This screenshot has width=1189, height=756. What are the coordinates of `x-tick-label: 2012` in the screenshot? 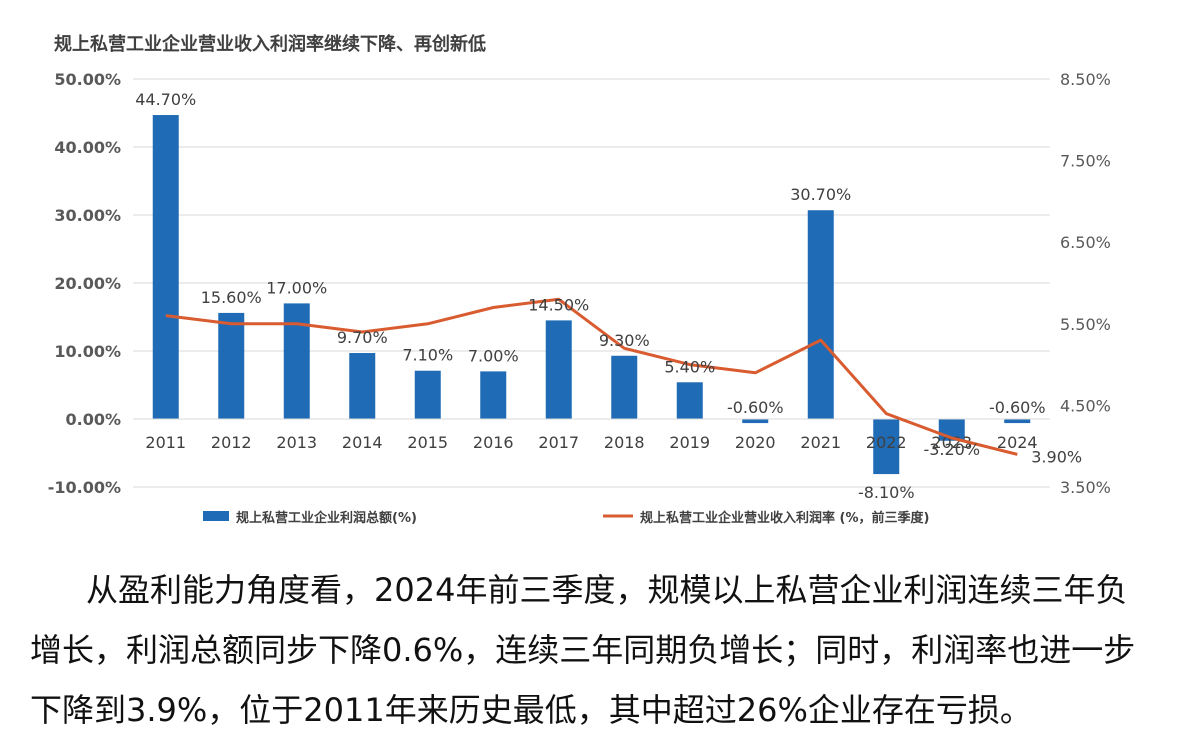 It's located at (231, 442).